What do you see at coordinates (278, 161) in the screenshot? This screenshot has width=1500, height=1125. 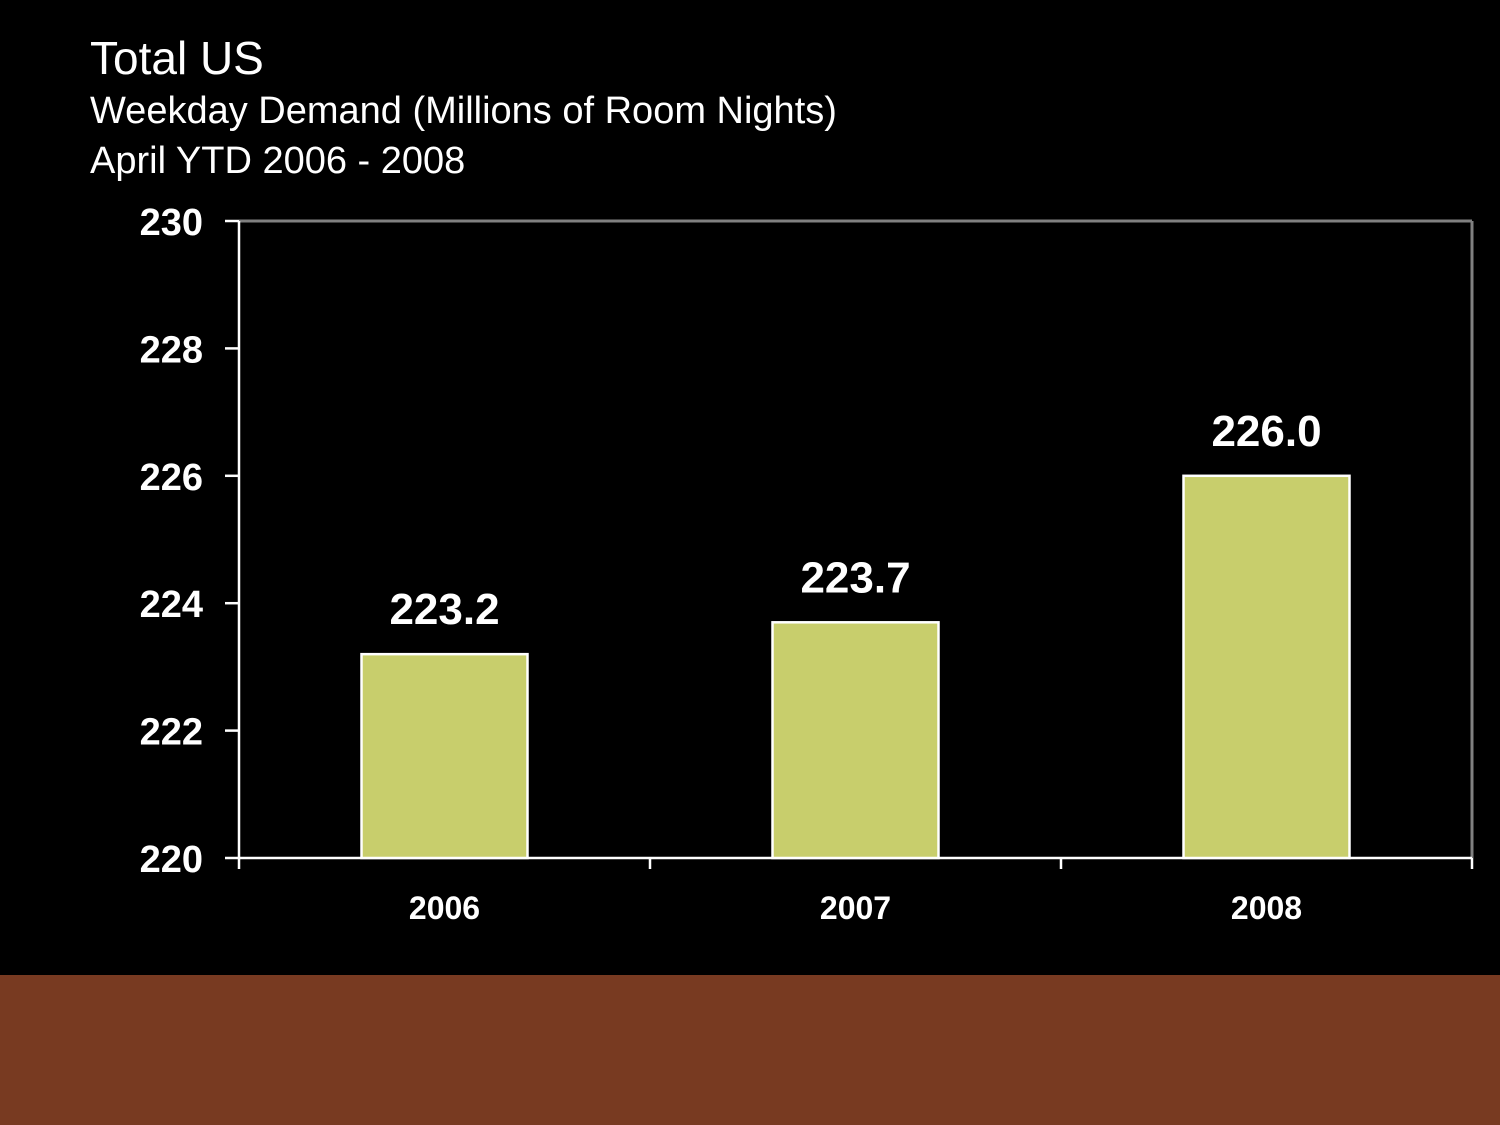 I see `chart-subtitle-period: April YTD 2006 - 2008` at bounding box center [278, 161].